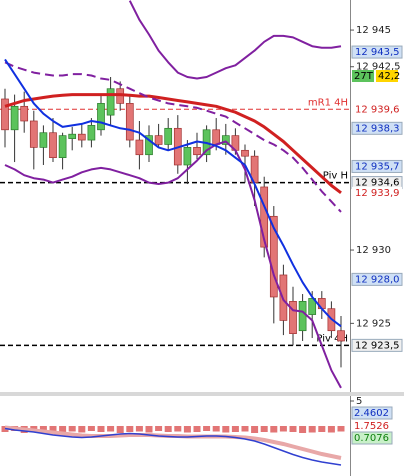  I want to click on price-tag-label: 12 938,3, so click(377, 128).